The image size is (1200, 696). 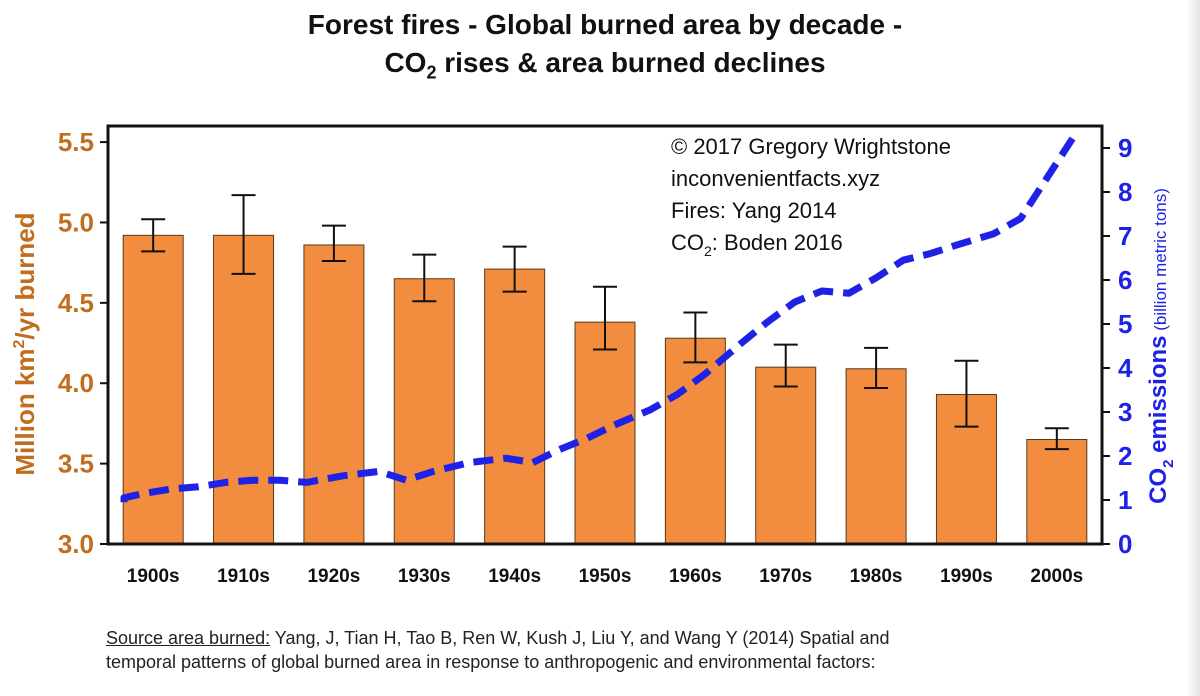 I want to click on right-label-co: CO, so click(x=1158, y=486).